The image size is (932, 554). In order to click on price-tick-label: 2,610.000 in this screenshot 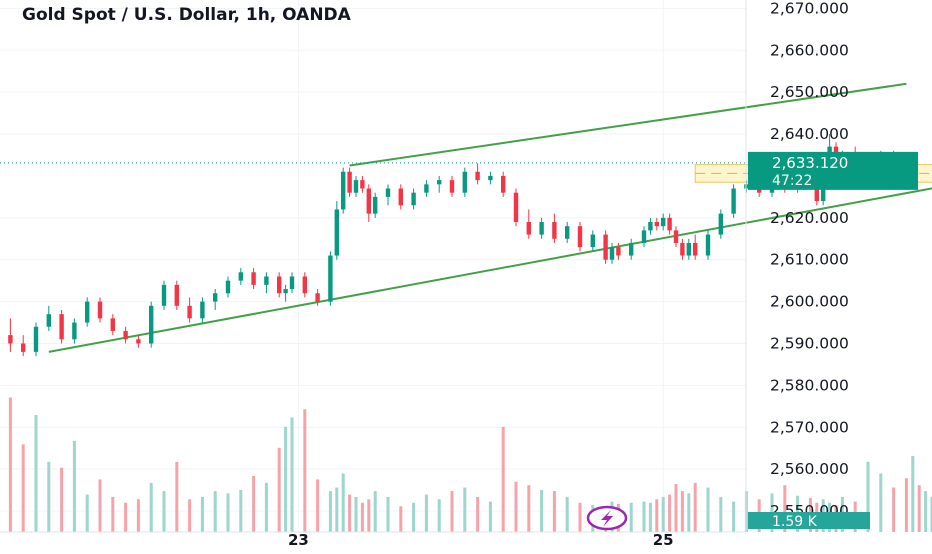, I will do `click(809, 260)`.